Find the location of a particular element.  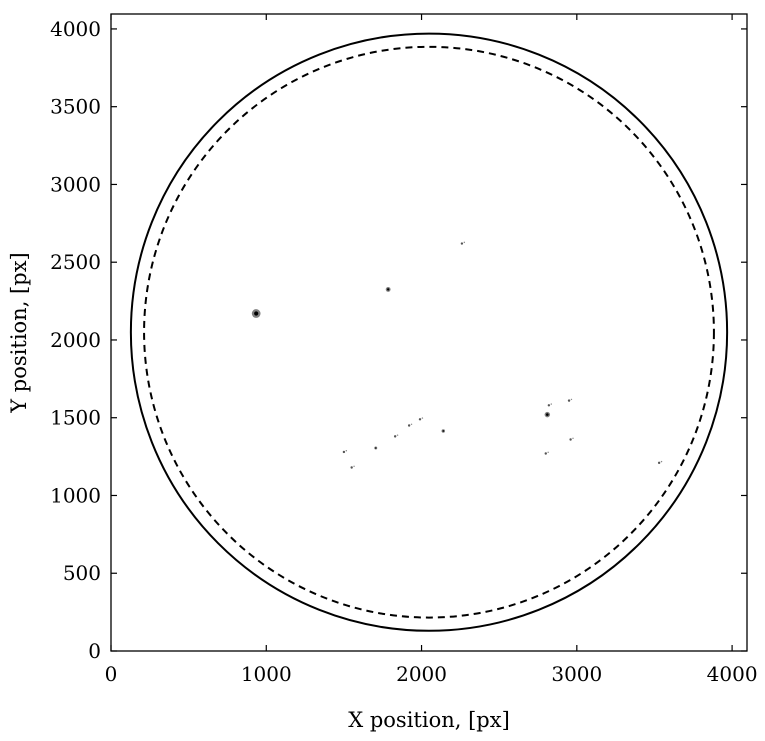

y-tick-label: 3000 is located at coordinates (75, 184).